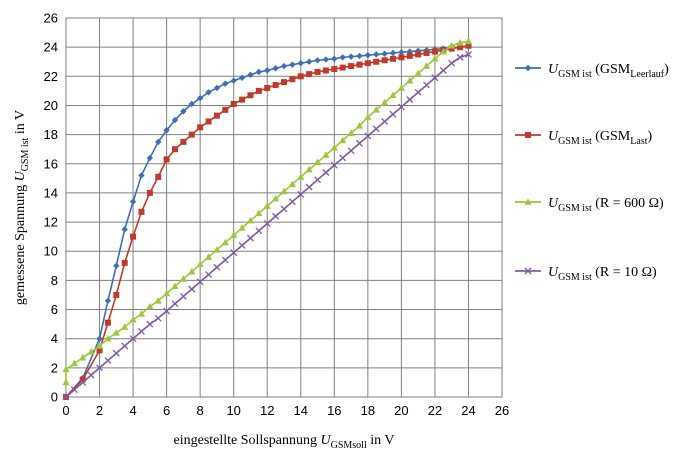  What do you see at coordinates (65, 410) in the screenshot?
I see `x-tick-label: 0` at bounding box center [65, 410].